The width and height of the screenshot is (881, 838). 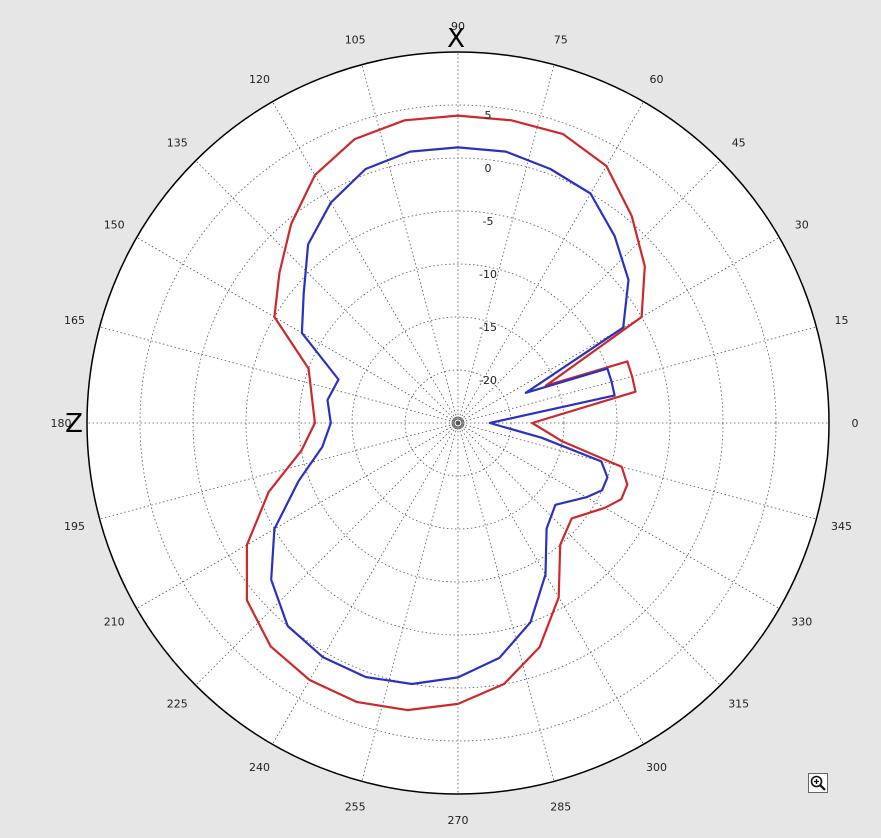 What do you see at coordinates (488, 248) in the screenshot?
I see `radial-tick-labels: 5 0 -5 -10 -15 -20` at bounding box center [488, 248].